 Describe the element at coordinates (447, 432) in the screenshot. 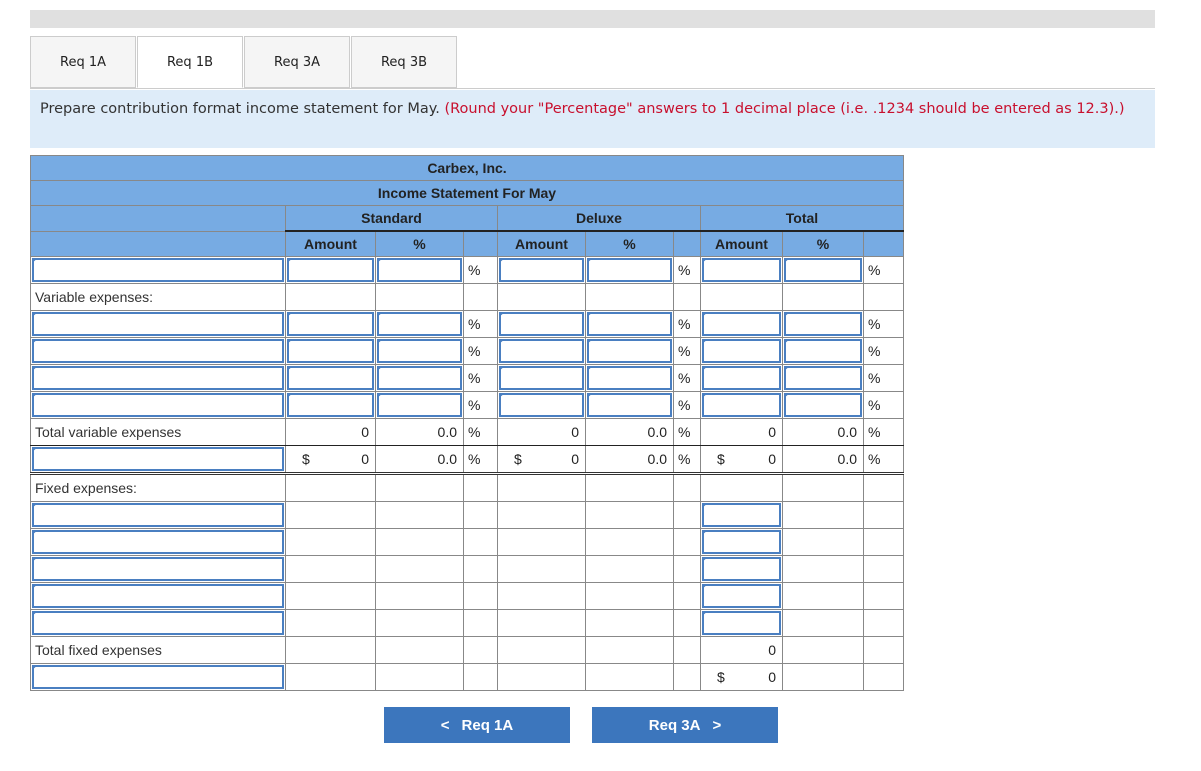

I see `standard-pct-value: 0.0` at that location.